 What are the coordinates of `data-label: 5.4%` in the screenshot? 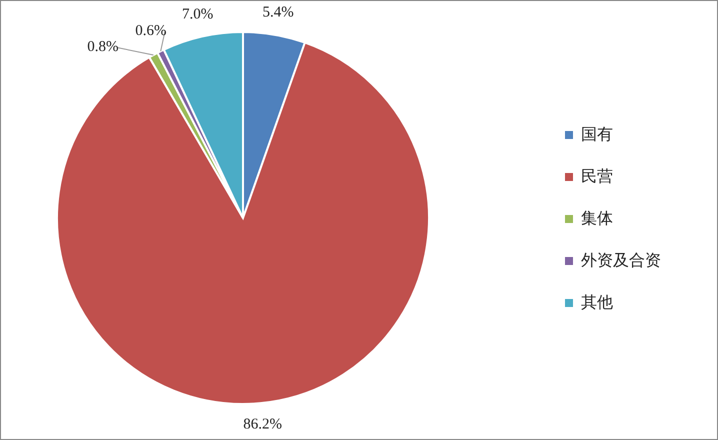 It's located at (278, 12).